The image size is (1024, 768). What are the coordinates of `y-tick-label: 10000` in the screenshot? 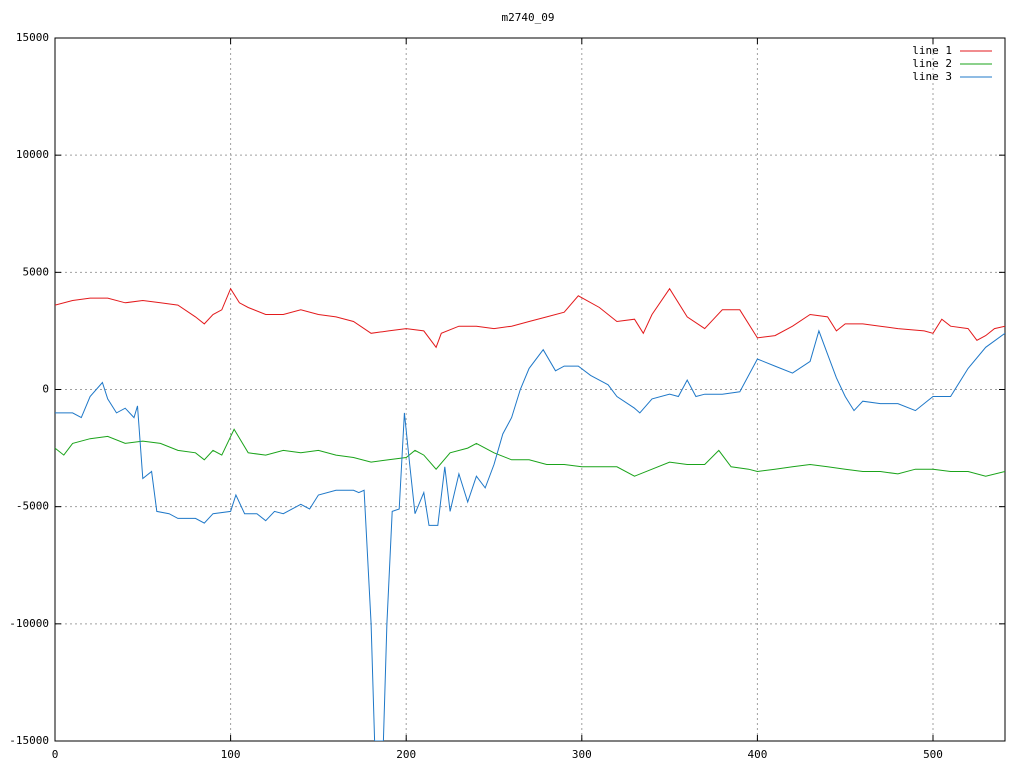 It's located at (32, 154).